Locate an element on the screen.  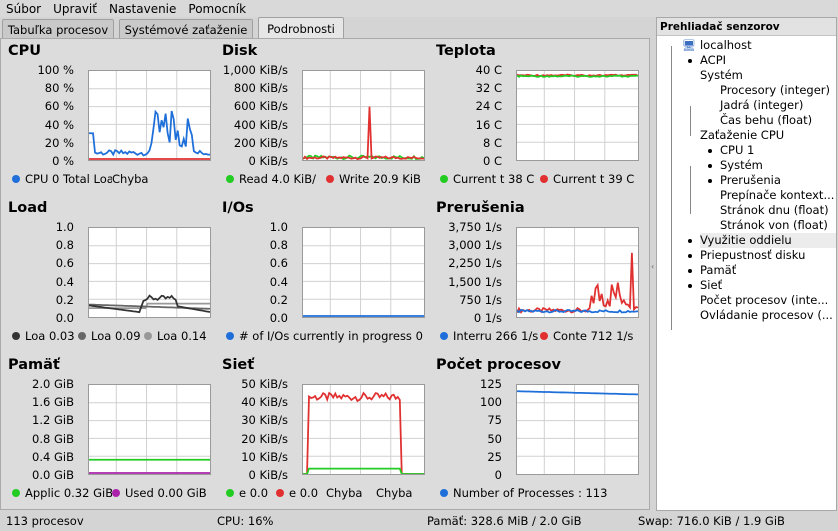
plot-net is located at coordinates (363, 429).